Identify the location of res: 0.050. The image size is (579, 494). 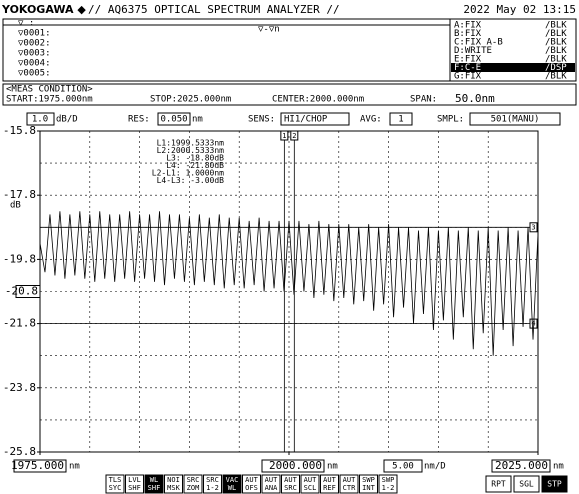
(173, 120).